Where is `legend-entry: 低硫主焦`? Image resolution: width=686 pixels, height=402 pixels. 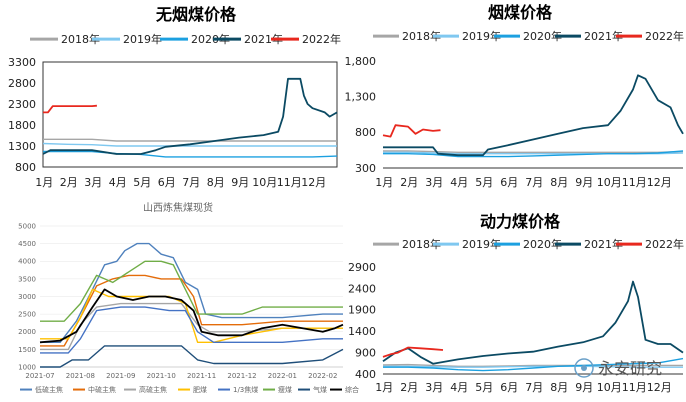
legend-entry: 低硫主焦 is located at coordinates (49, 389).